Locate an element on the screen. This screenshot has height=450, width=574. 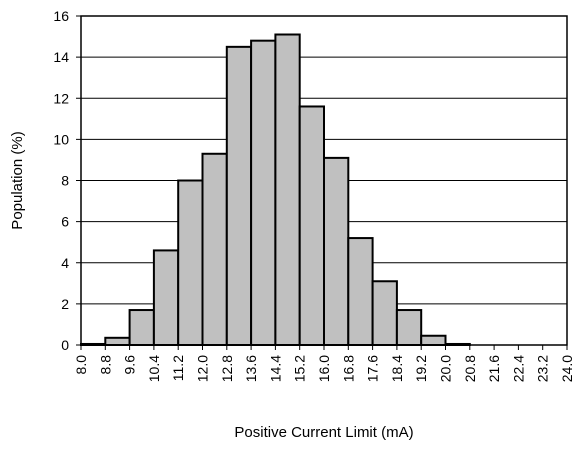
x-tick-label: 24.0 is located at coordinates (566, 368).